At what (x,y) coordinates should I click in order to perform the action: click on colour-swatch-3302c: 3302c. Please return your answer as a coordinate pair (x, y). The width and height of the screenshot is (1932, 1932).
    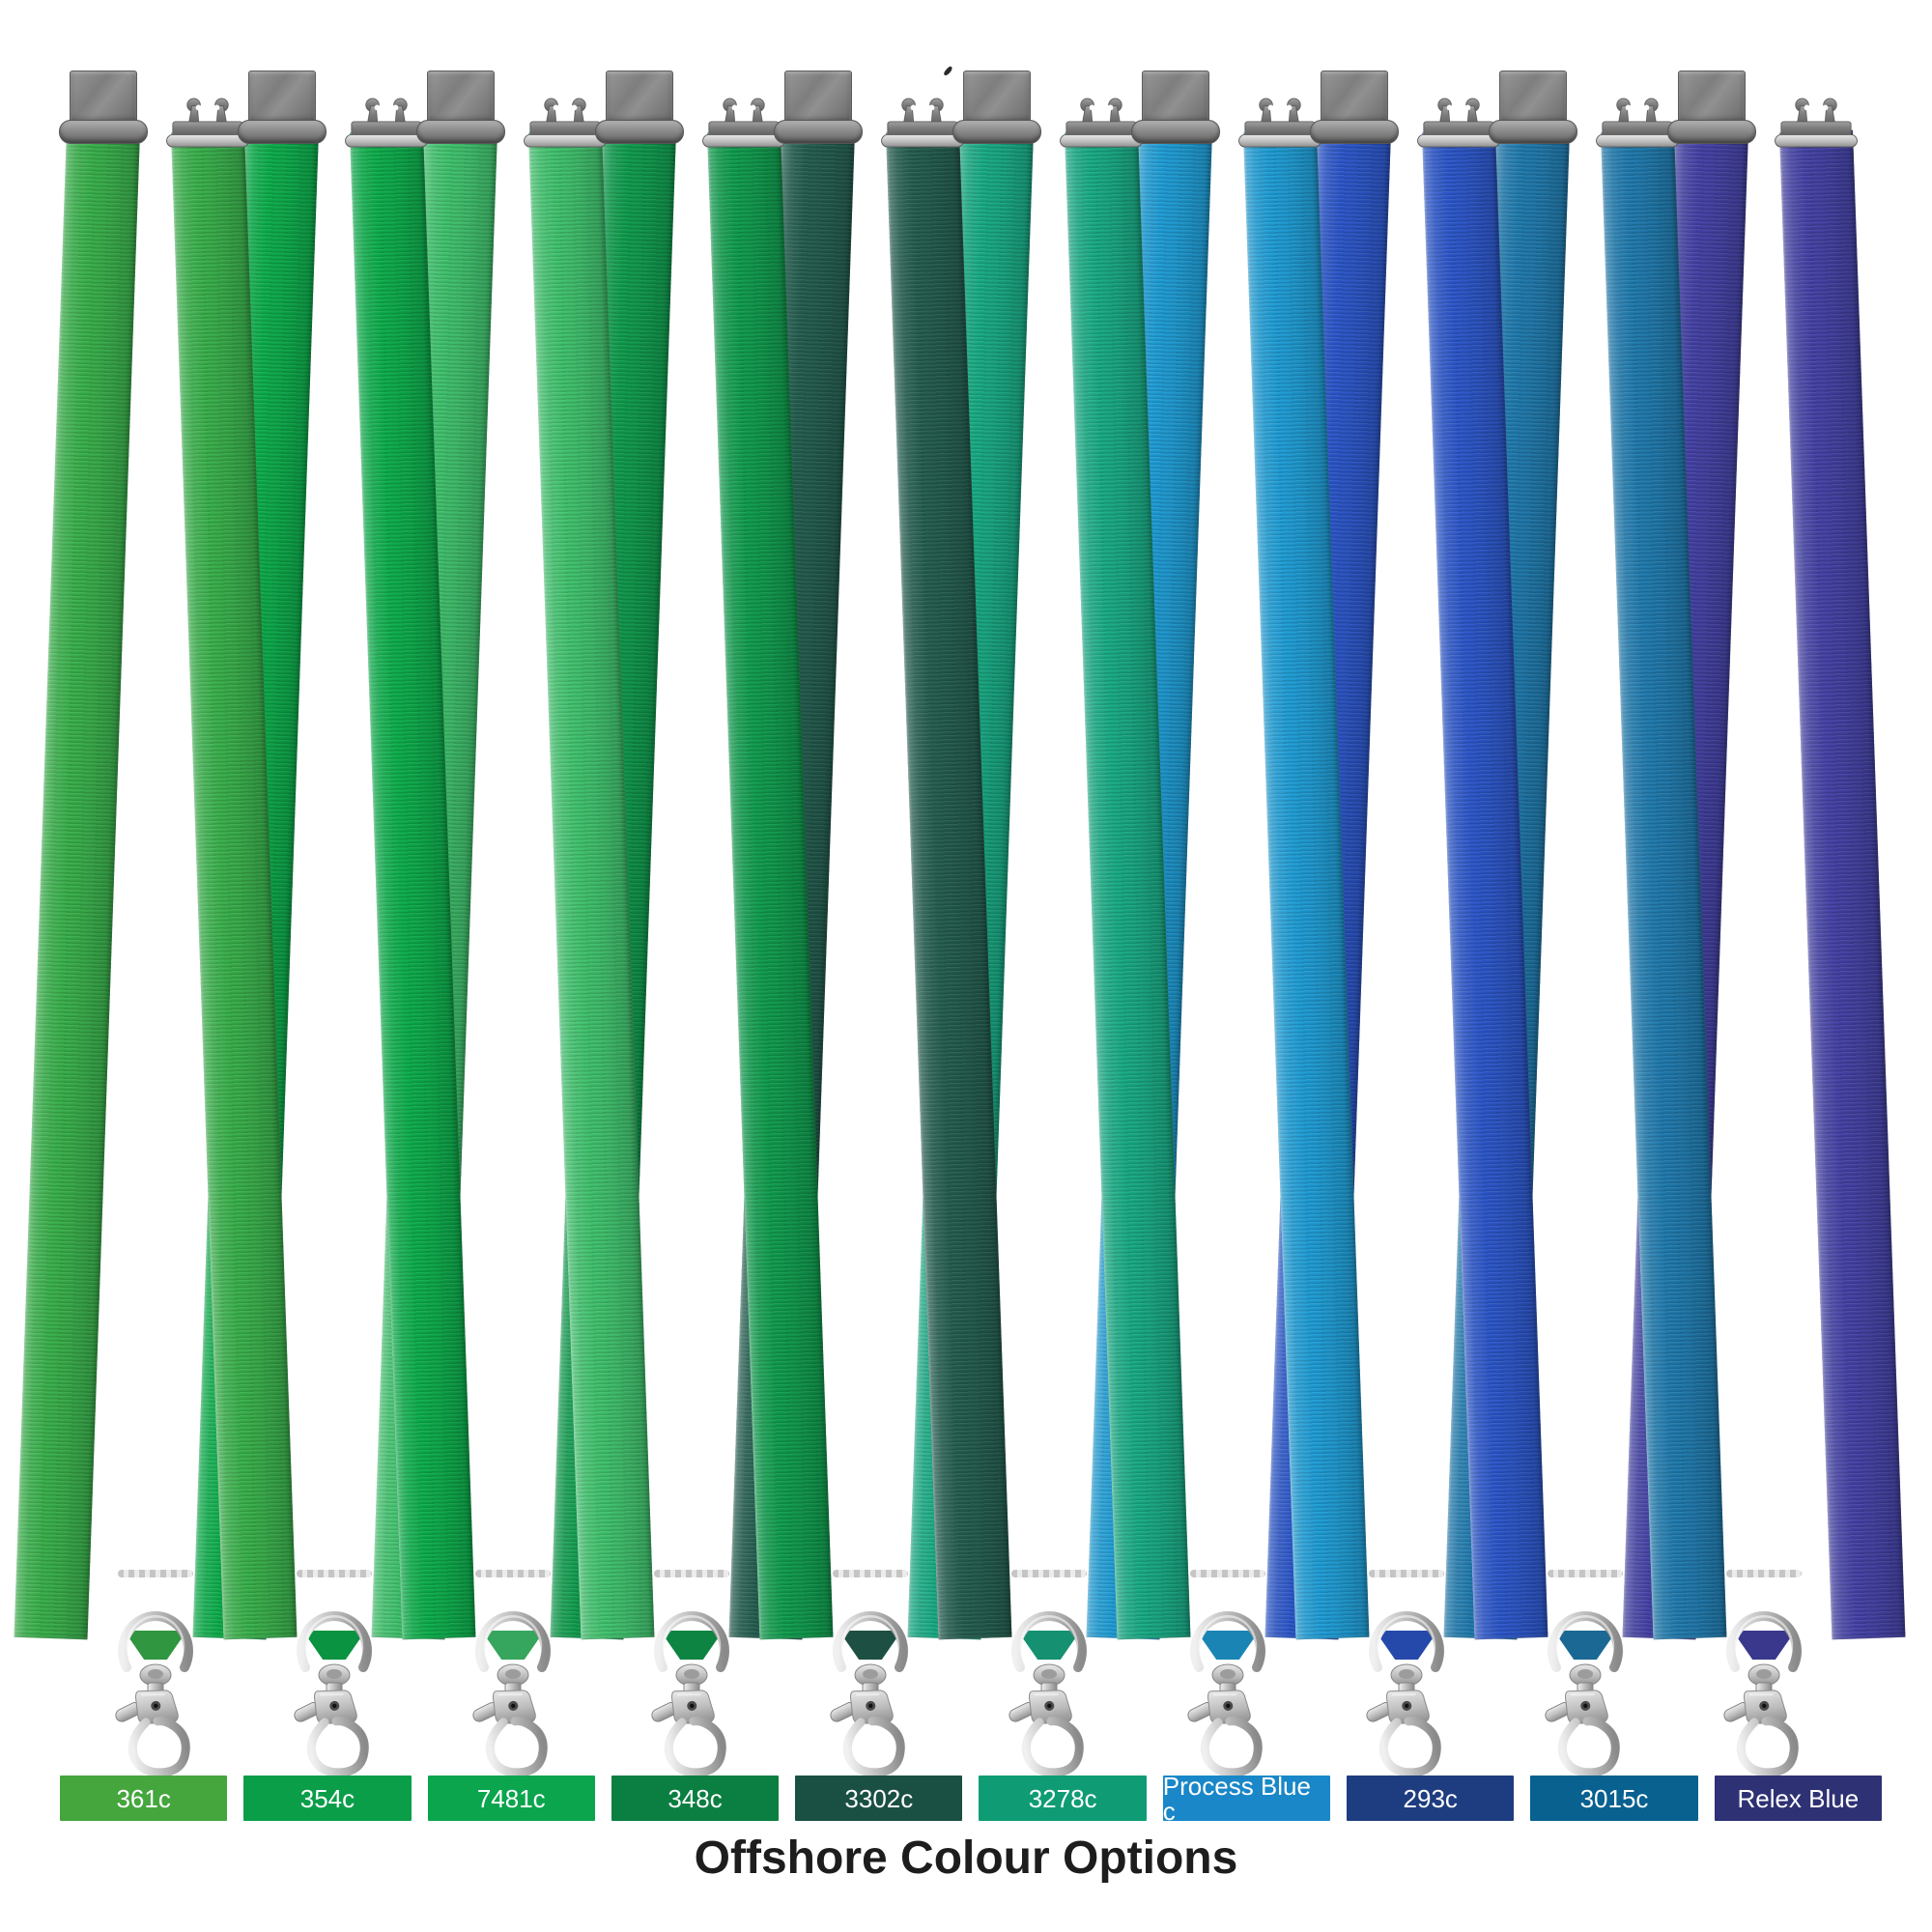
    Looking at the image, I should click on (879, 1798).